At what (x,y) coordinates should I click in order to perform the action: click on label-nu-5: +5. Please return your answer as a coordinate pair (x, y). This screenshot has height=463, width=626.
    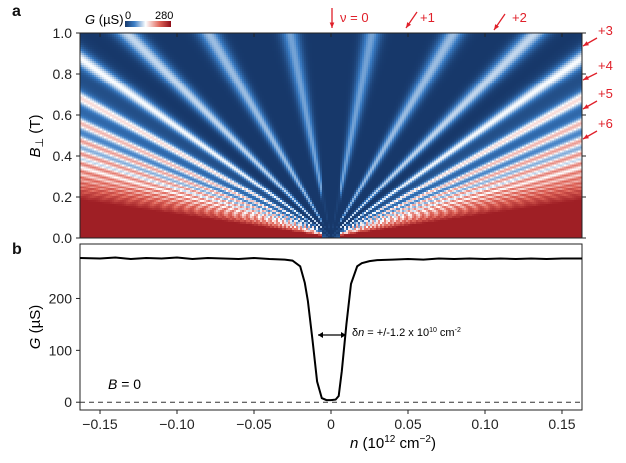
    Looking at the image, I should click on (605, 93).